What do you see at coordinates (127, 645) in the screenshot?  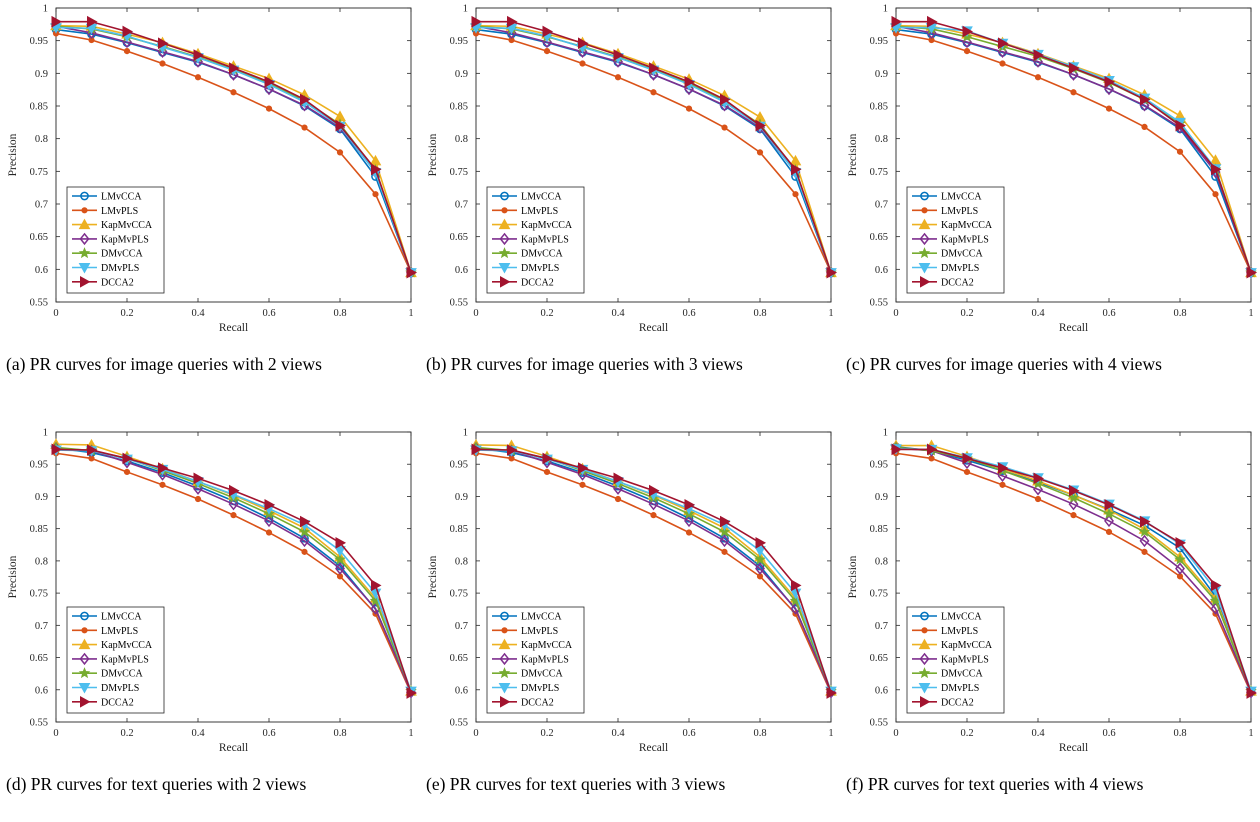 I see `legend-label: KapMvCCA` at bounding box center [127, 645].